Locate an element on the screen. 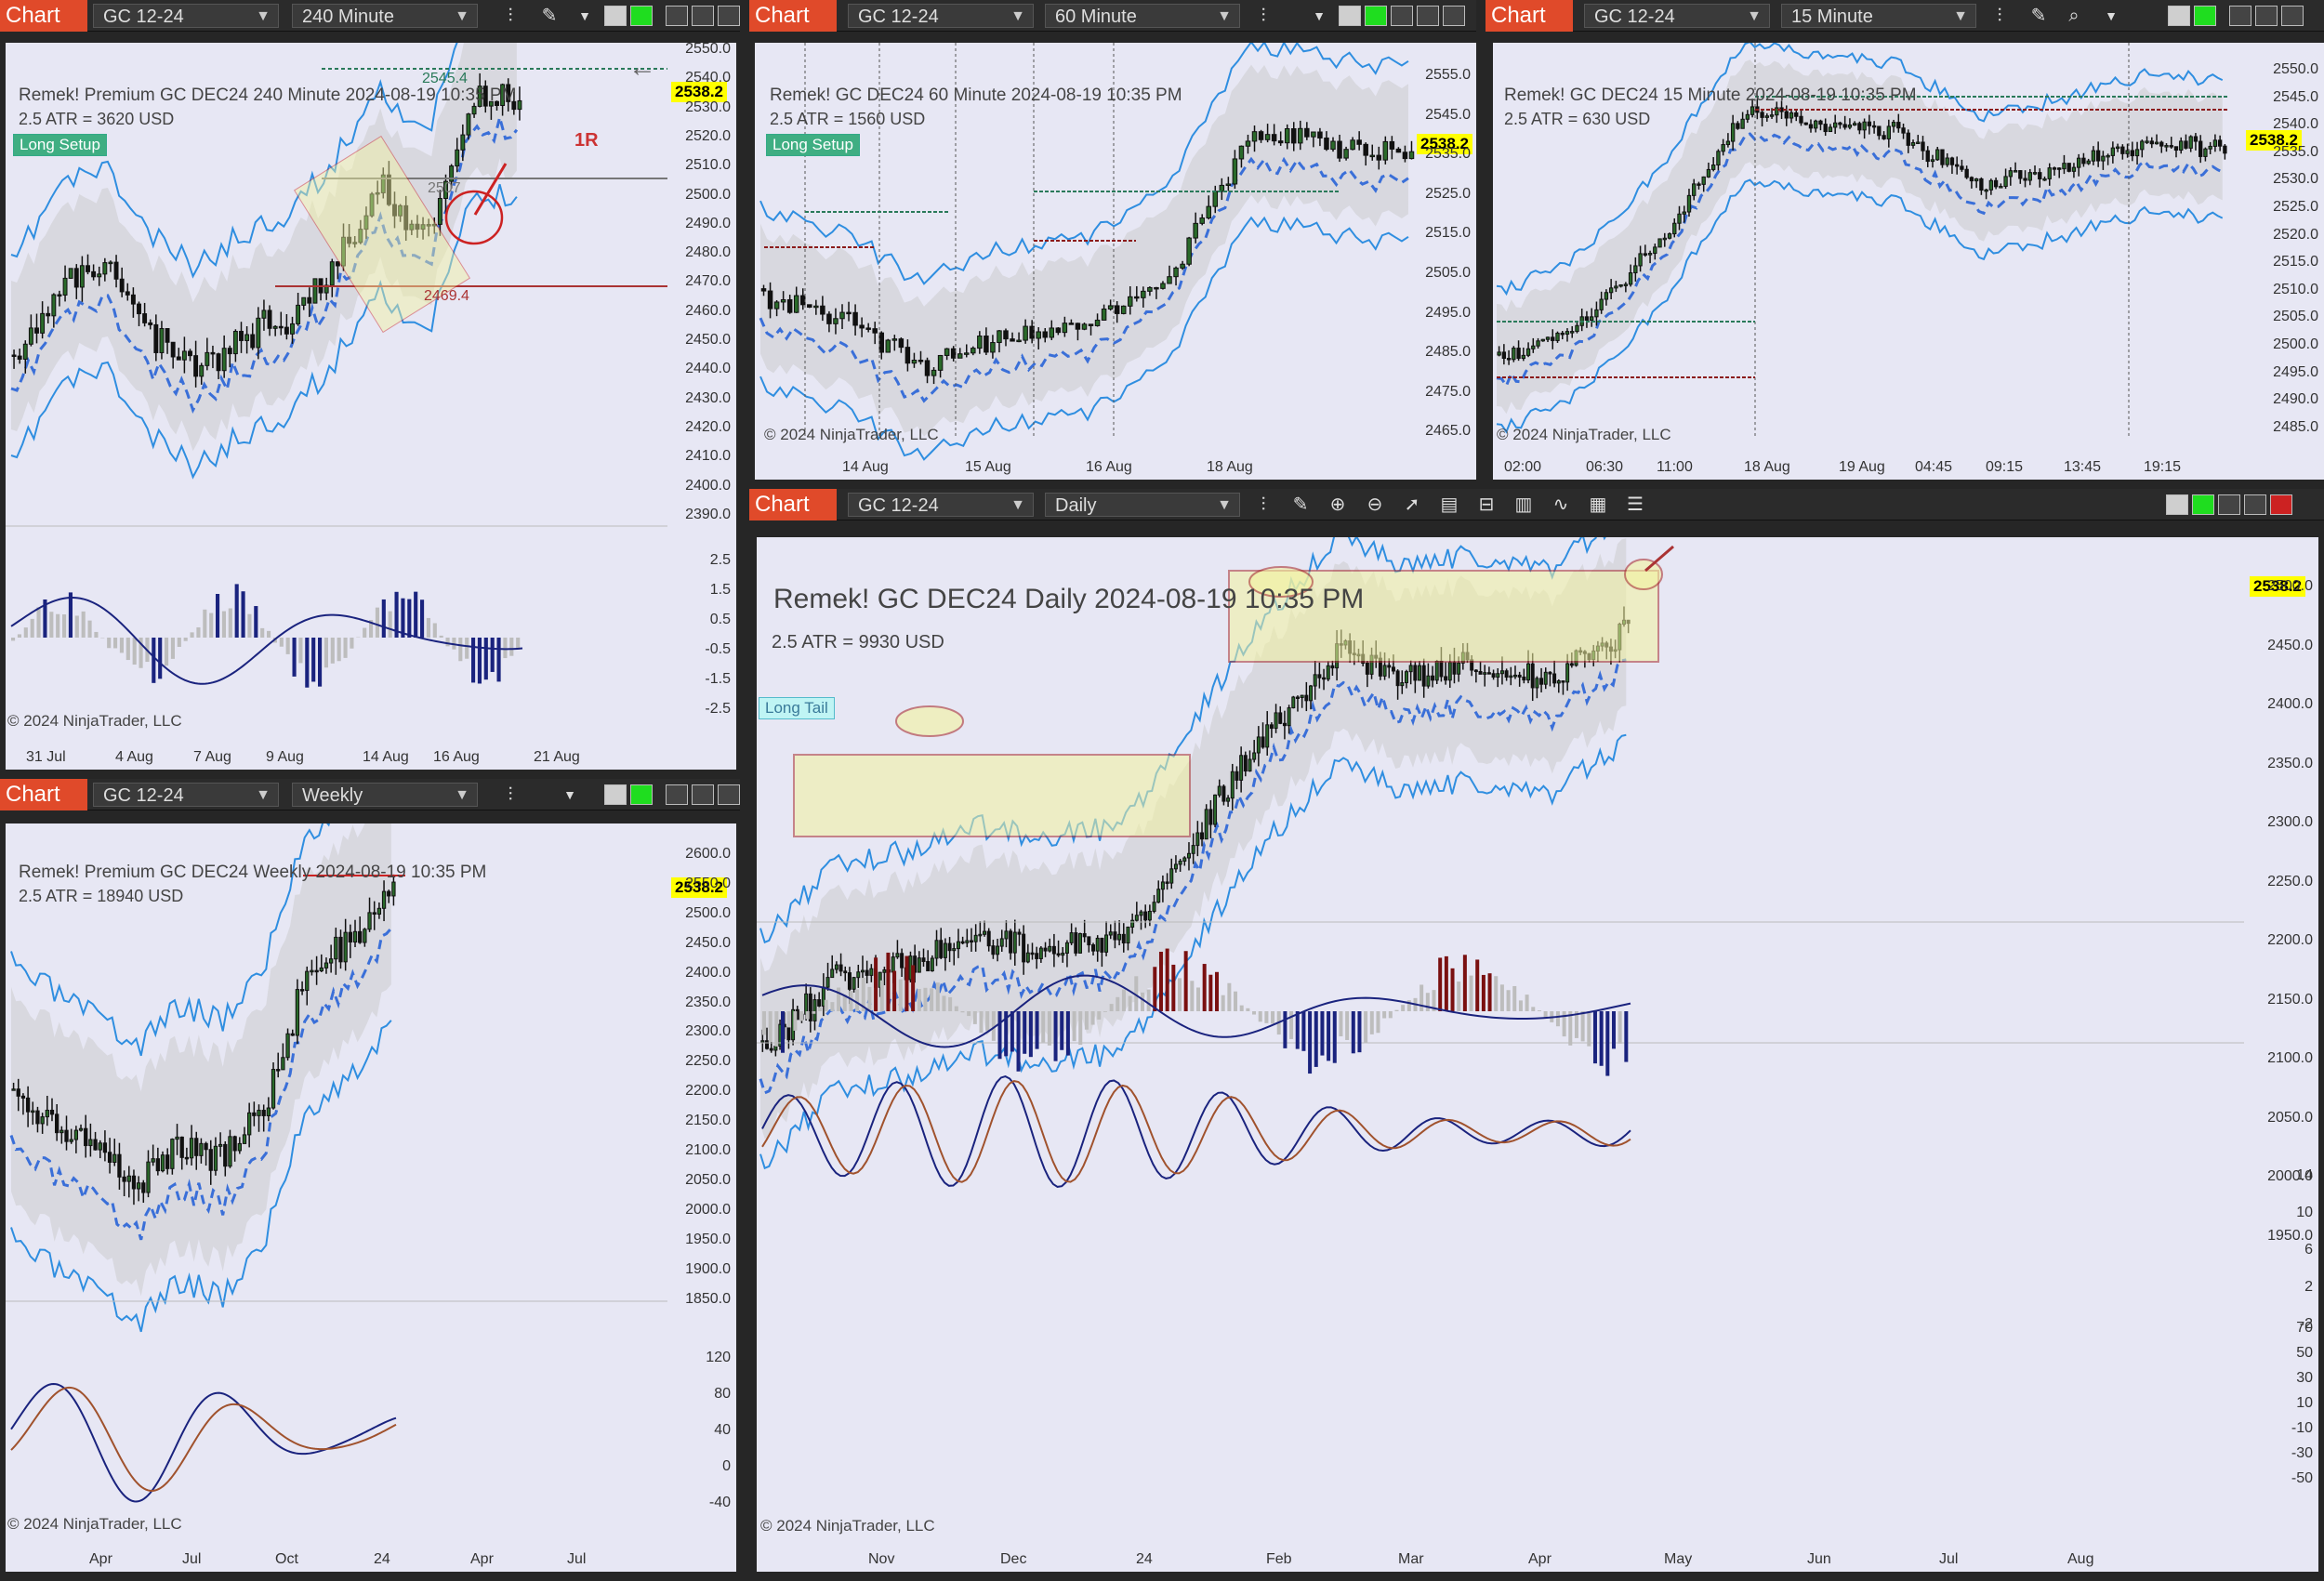 The height and width of the screenshot is (1581, 2324). properties-icon: ⊟ is located at coordinates (1486, 504).